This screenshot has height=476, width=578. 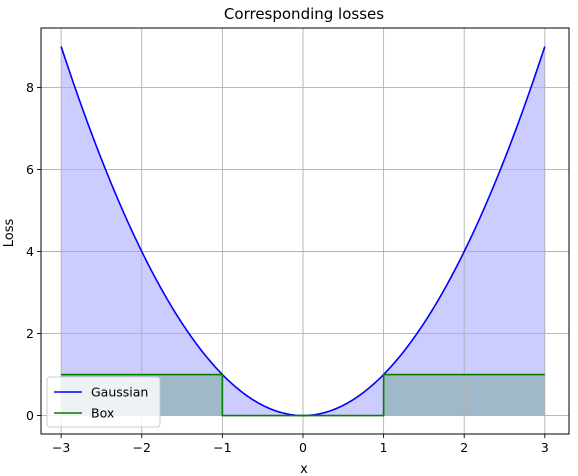 I want to click on x-axis-label: x, so click(x=304, y=469).